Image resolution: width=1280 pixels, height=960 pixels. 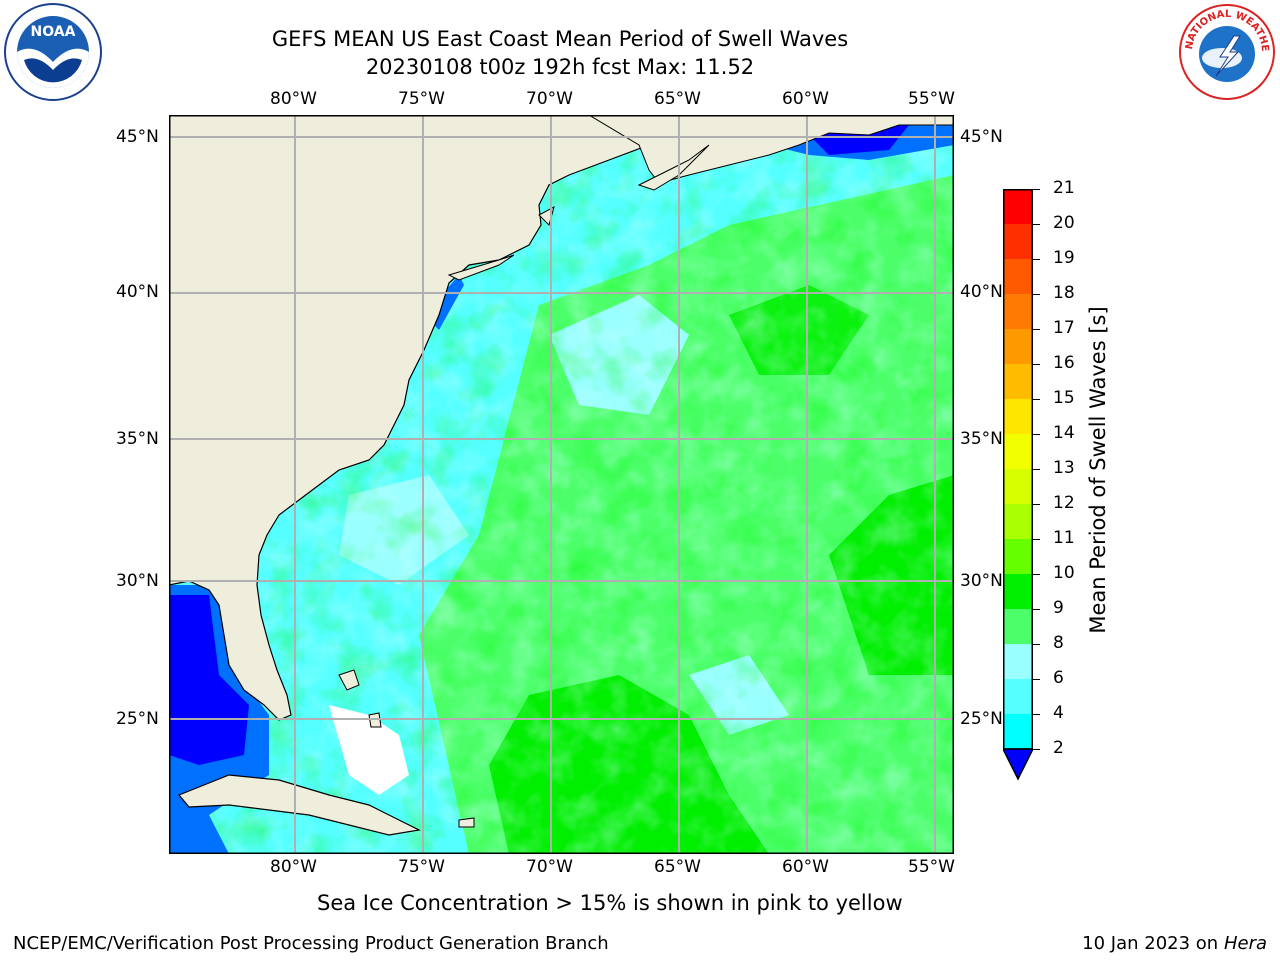 What do you see at coordinates (137, 581) in the screenshot?
I see `lat-label-left: 30°N` at bounding box center [137, 581].